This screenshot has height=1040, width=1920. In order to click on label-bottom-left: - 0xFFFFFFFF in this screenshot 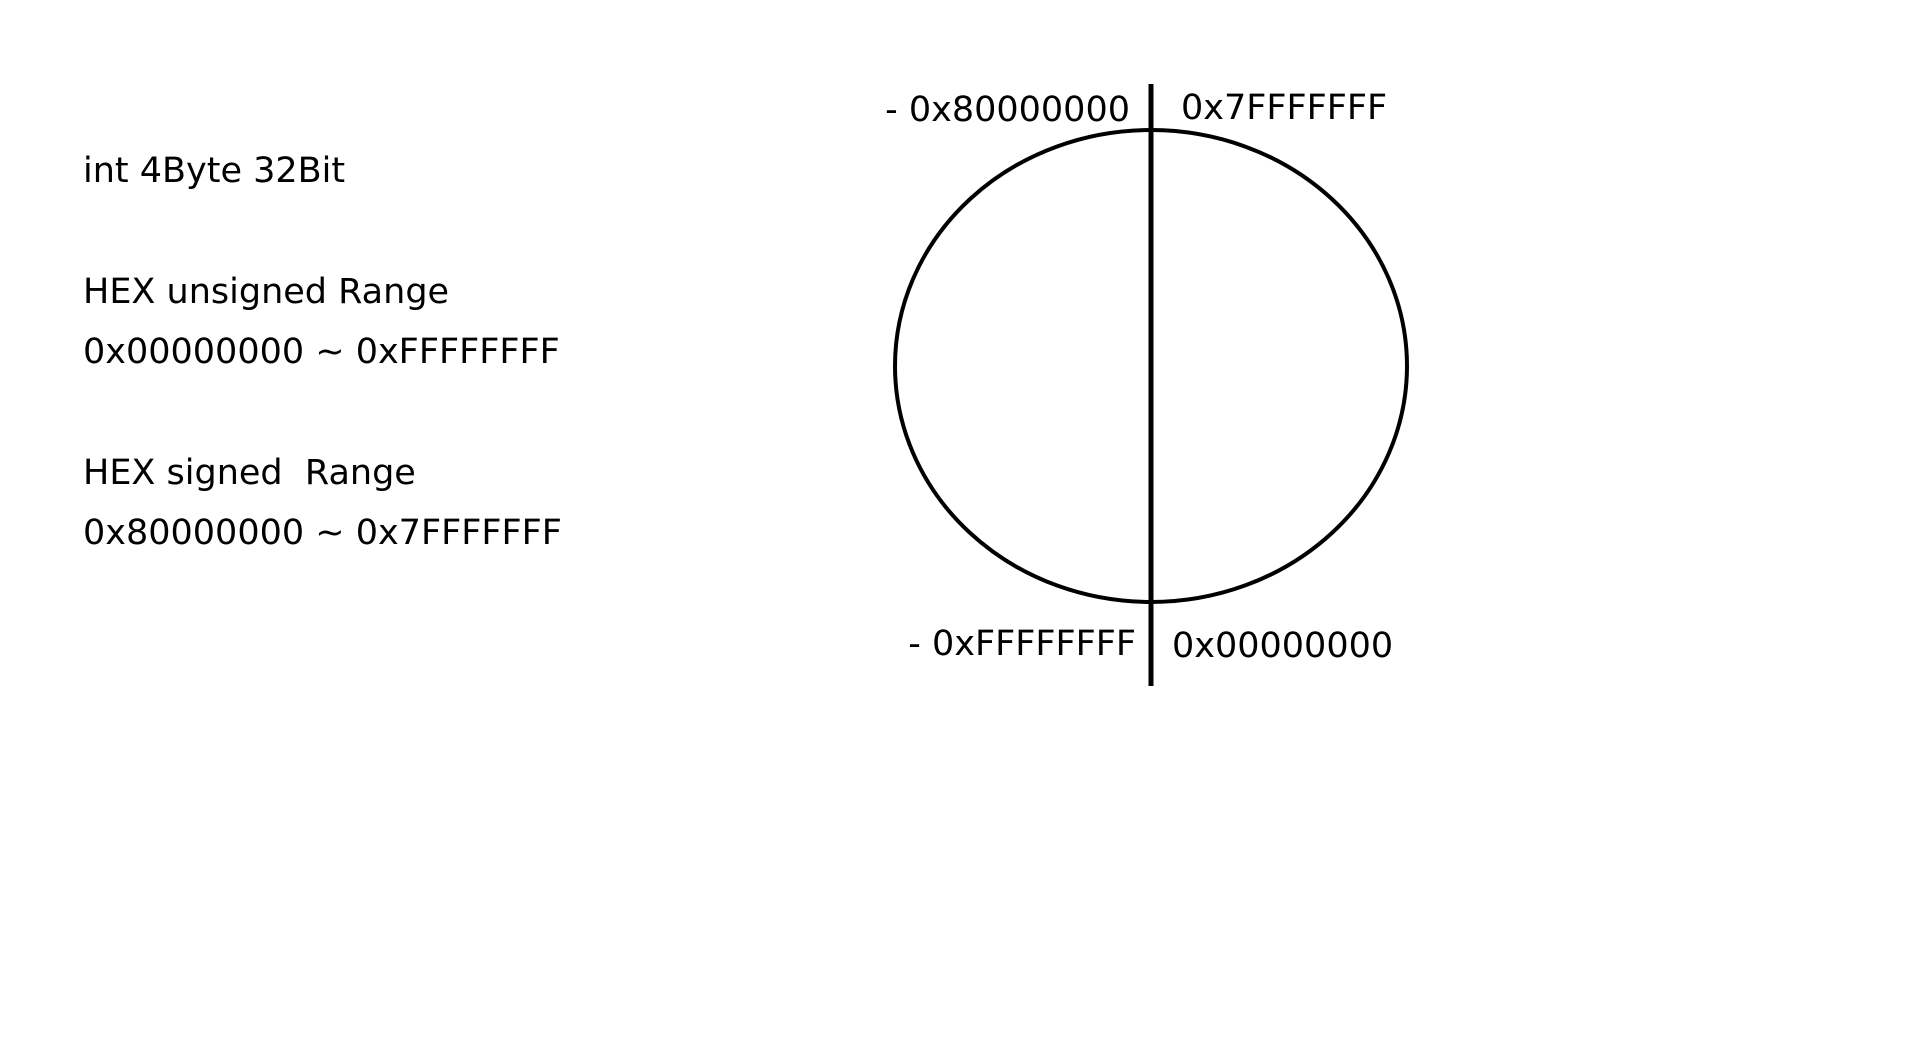, I will do `click(1022, 644)`.